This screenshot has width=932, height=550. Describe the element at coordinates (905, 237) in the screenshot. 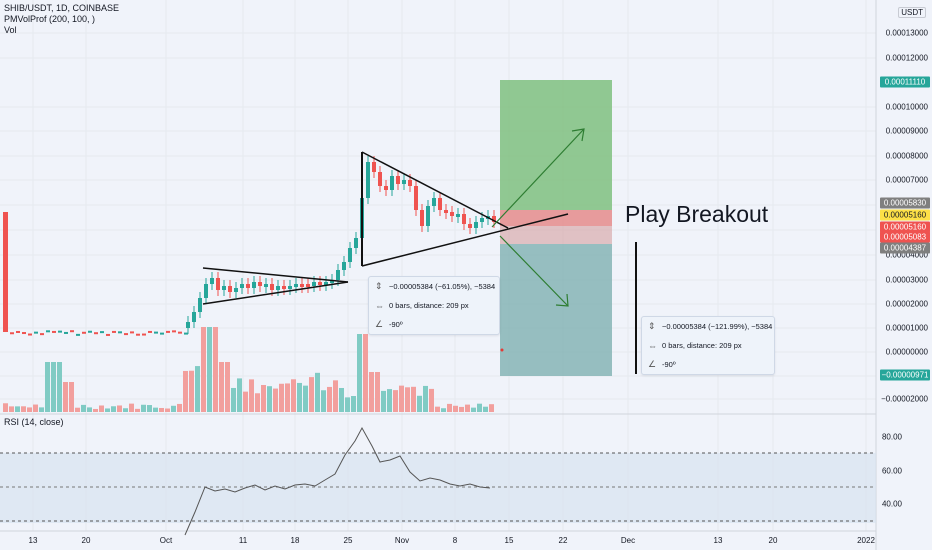

I see `price-tag-entry: 0.00005083` at that location.